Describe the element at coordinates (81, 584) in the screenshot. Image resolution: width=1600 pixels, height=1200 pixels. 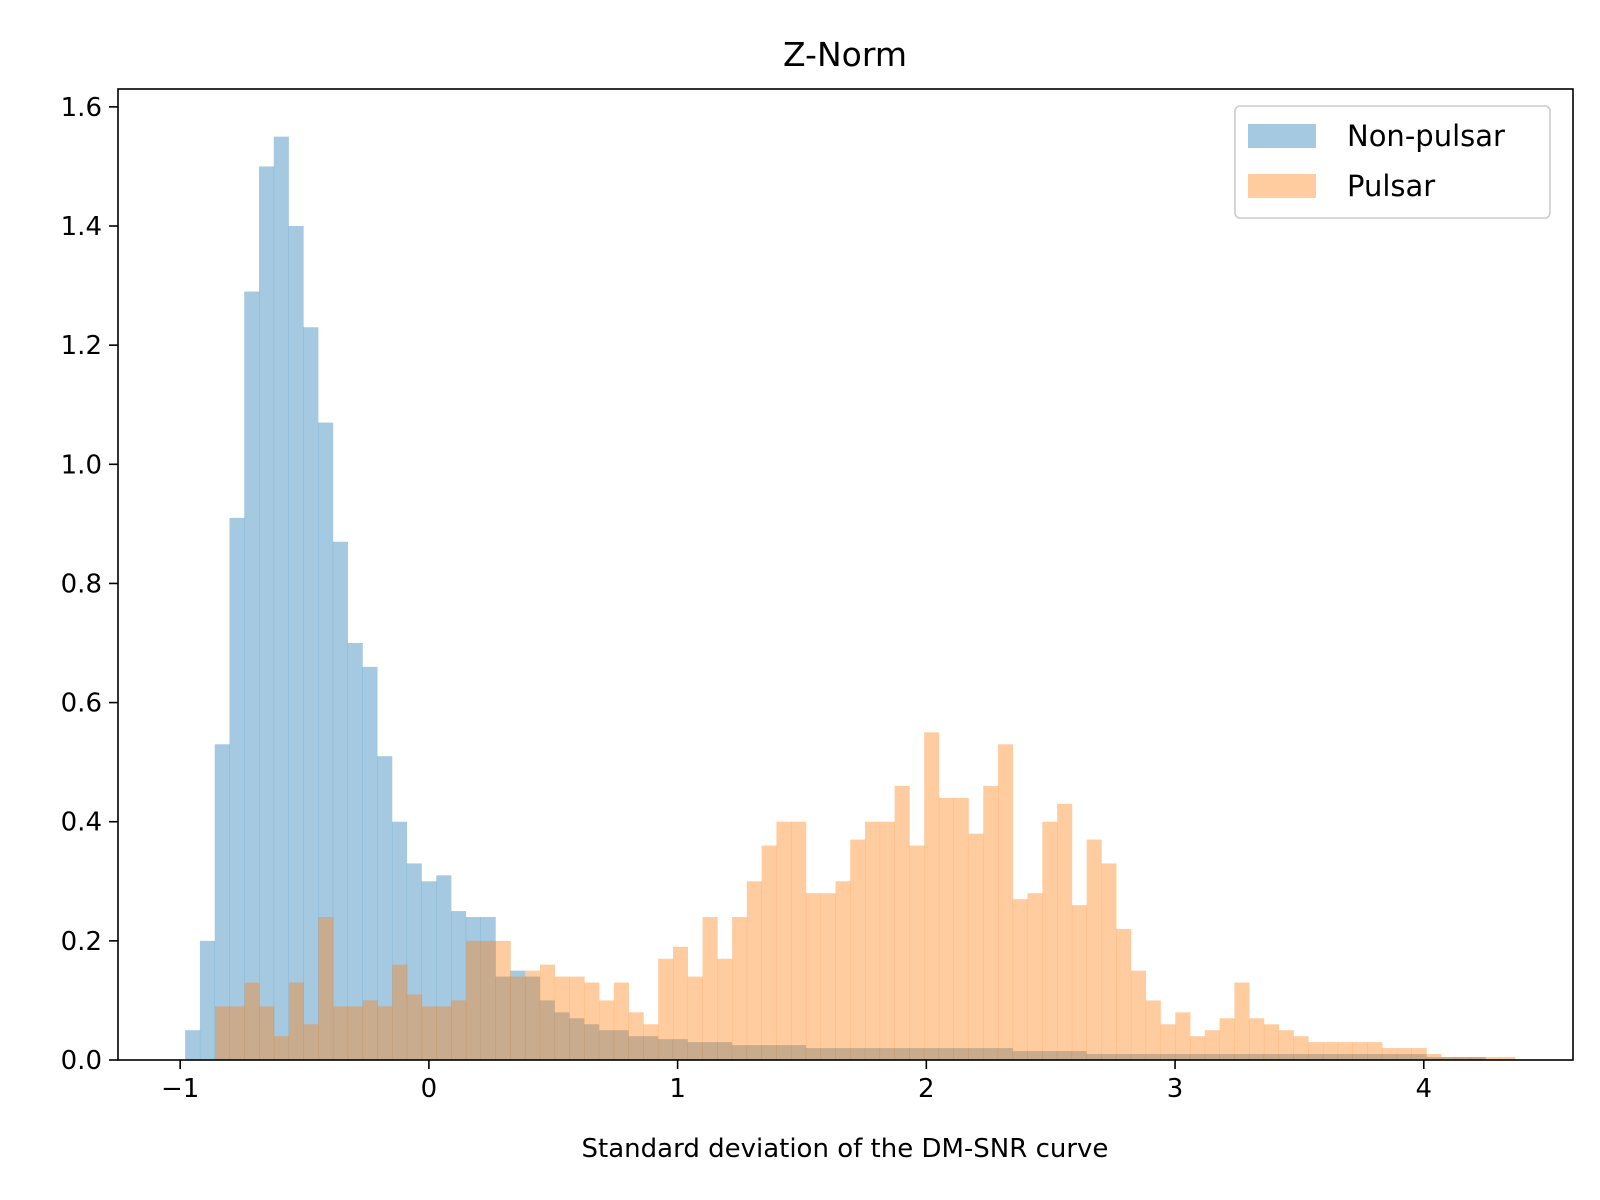
I see `y-tick-label: 0.8` at that location.